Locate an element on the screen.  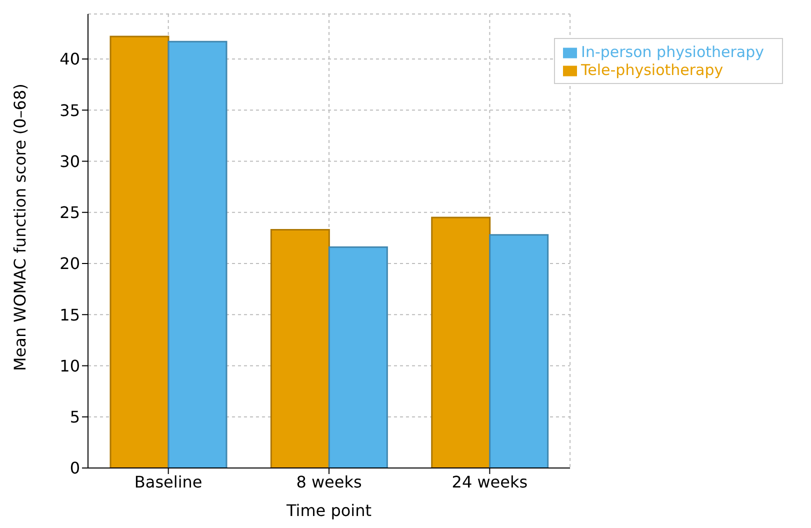
x-tick-label: 24 weeks is located at coordinates (490, 482).